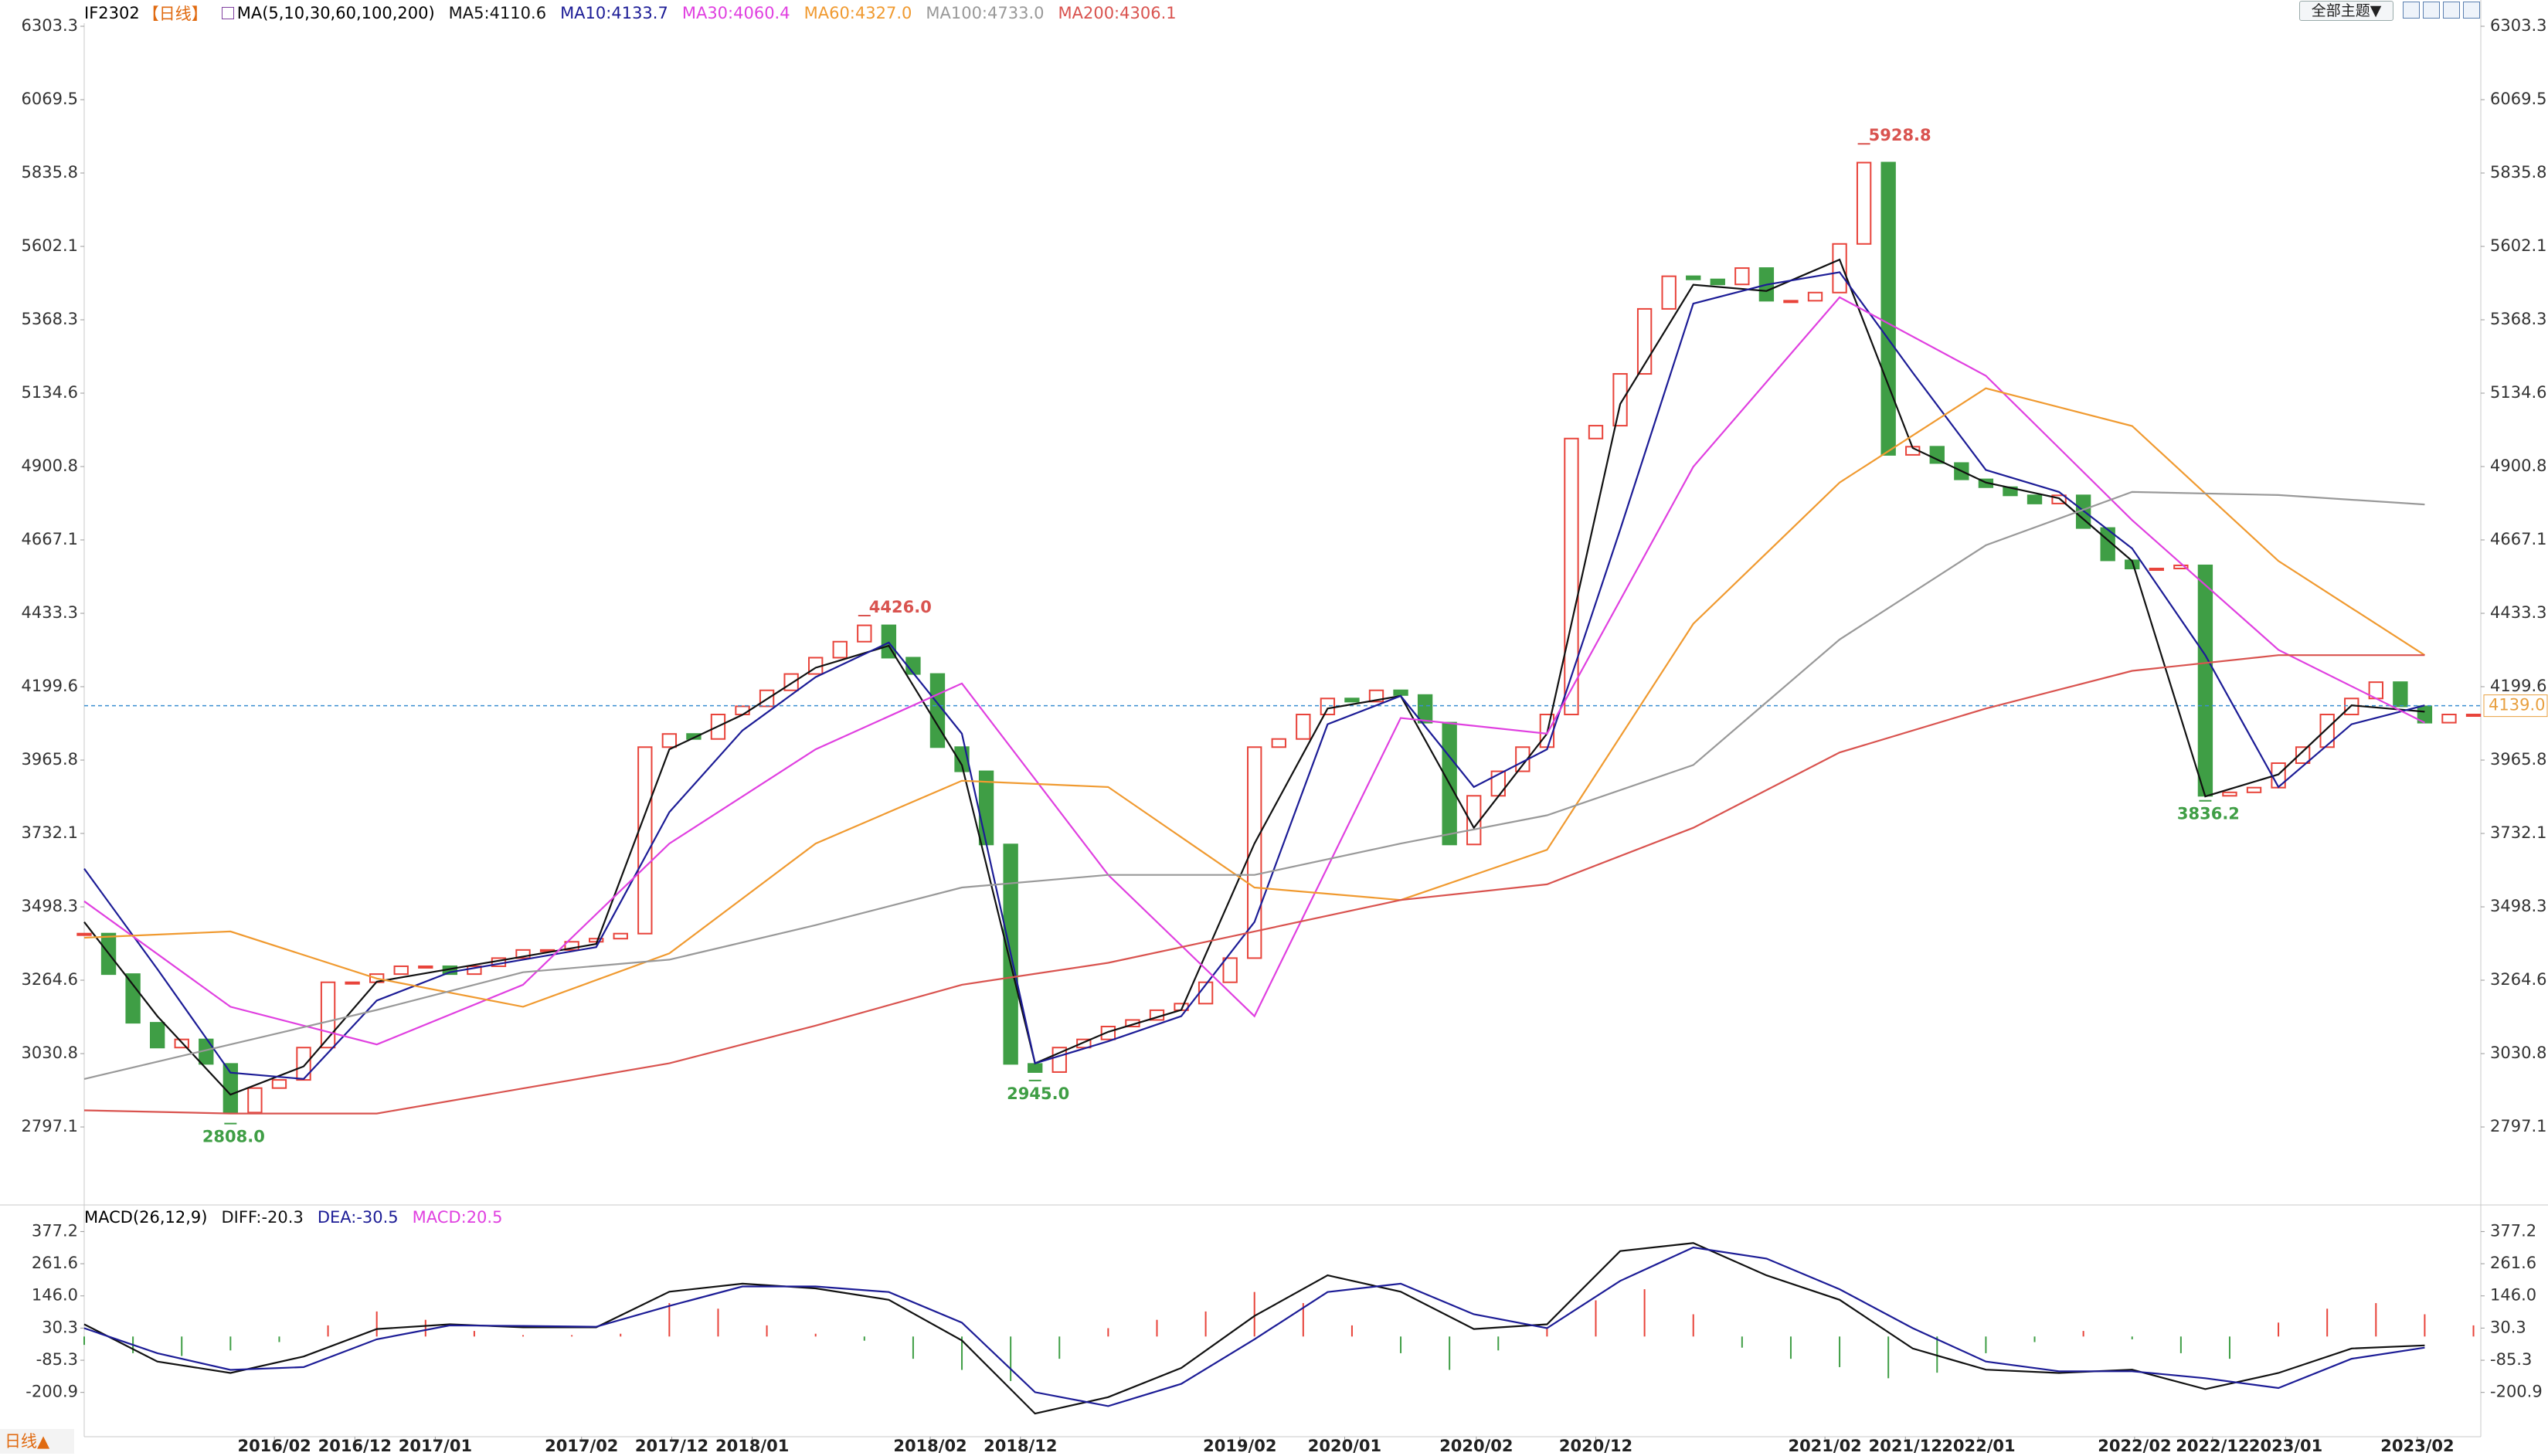 This screenshot has width=2548, height=1456. I want to click on y-tick-label-right: -200.9, so click(2517, 1392).